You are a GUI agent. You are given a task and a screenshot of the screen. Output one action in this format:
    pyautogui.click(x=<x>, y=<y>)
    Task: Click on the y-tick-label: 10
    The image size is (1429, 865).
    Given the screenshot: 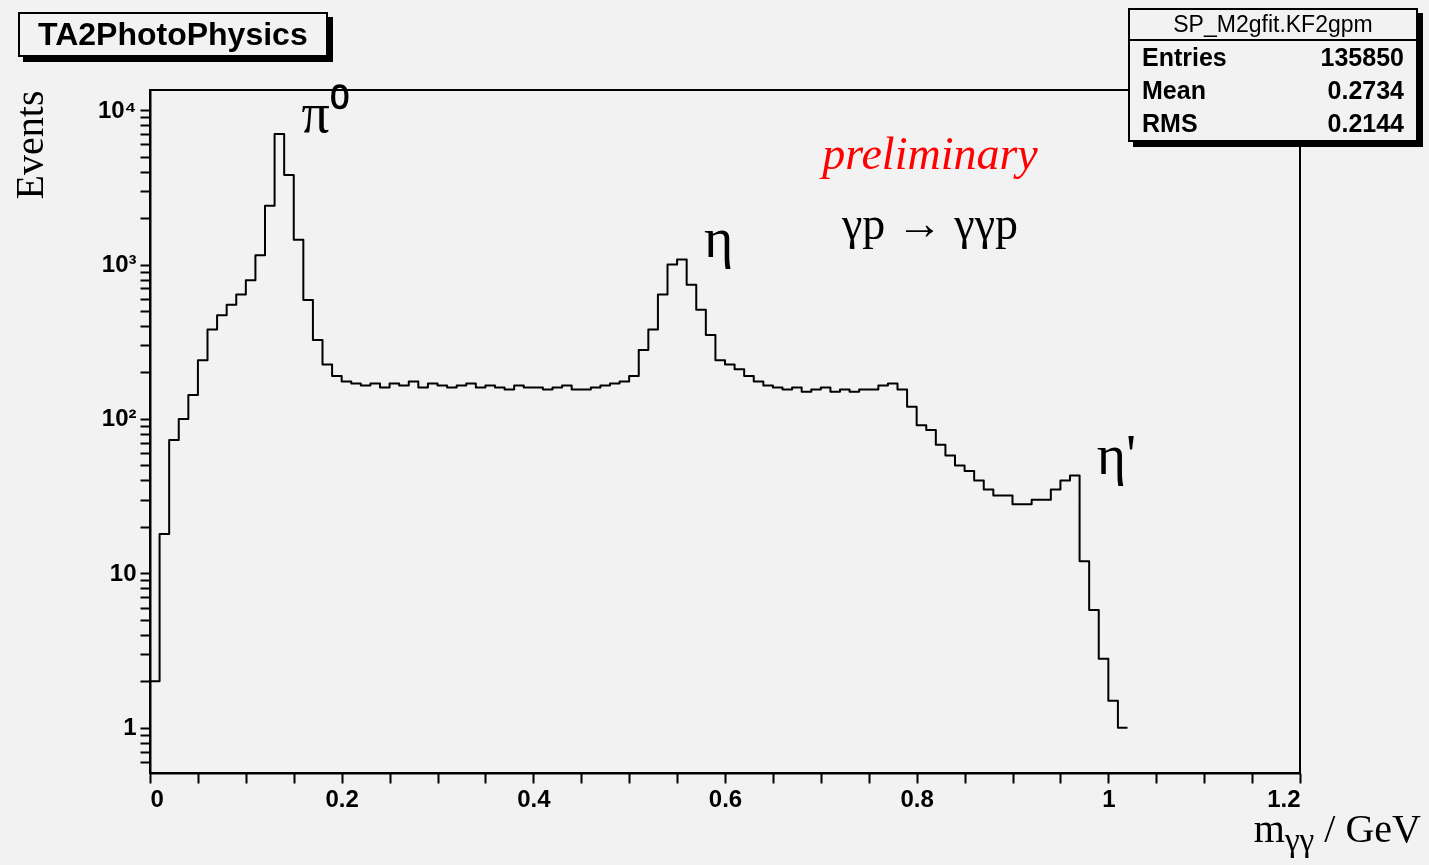 What is the action you would take?
    pyautogui.click(x=123, y=572)
    